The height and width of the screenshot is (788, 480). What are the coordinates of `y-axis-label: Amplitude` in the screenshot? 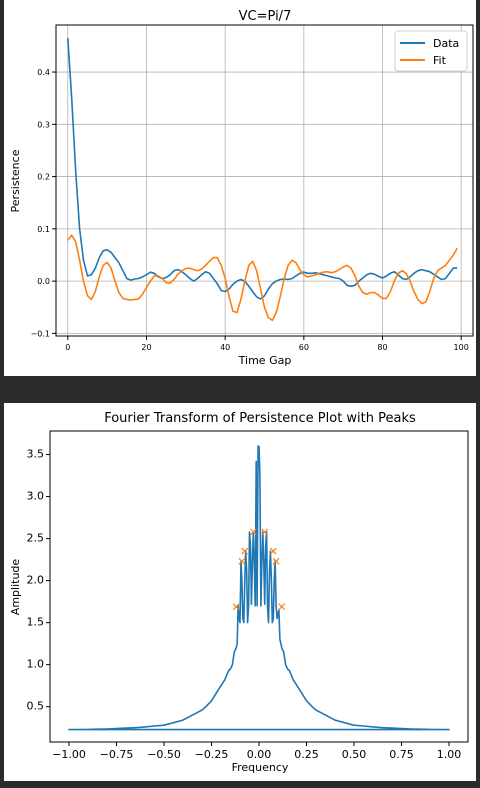 It's located at (15, 587).